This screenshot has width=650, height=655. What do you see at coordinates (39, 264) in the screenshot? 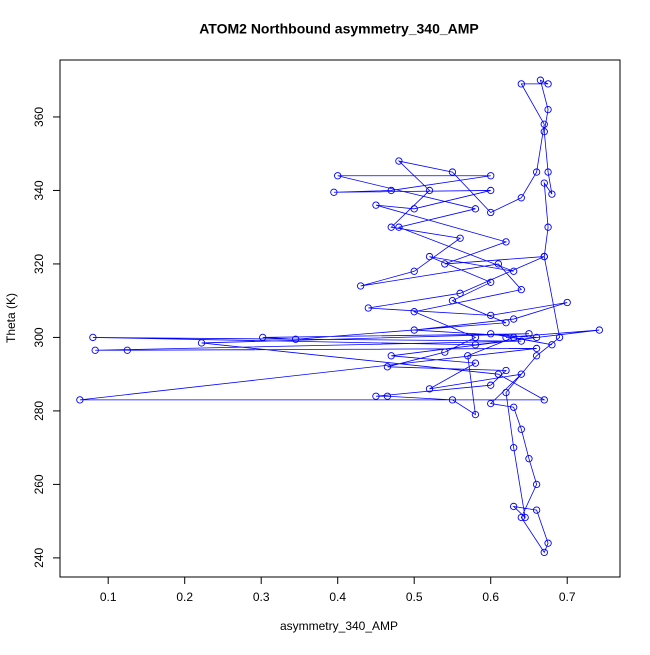
I see `y-tick-label: 320` at bounding box center [39, 264].